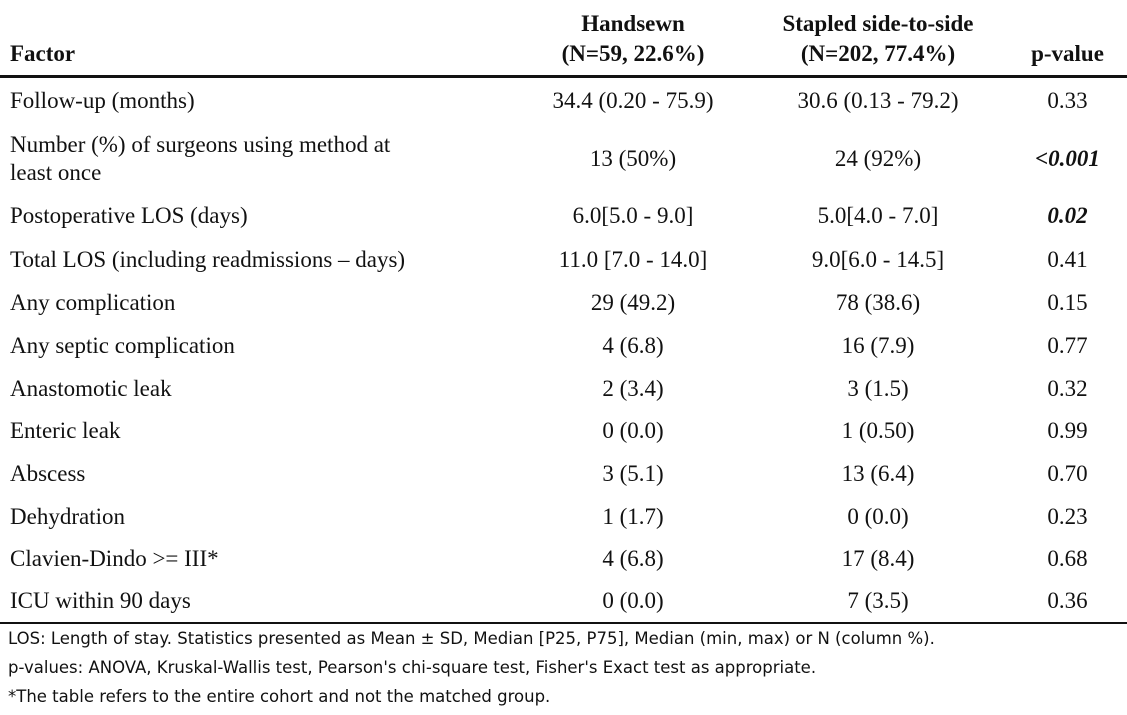 The width and height of the screenshot is (1127, 715). What do you see at coordinates (259, 602) in the screenshot?
I see `cell-factor: ICU within 90 days` at bounding box center [259, 602].